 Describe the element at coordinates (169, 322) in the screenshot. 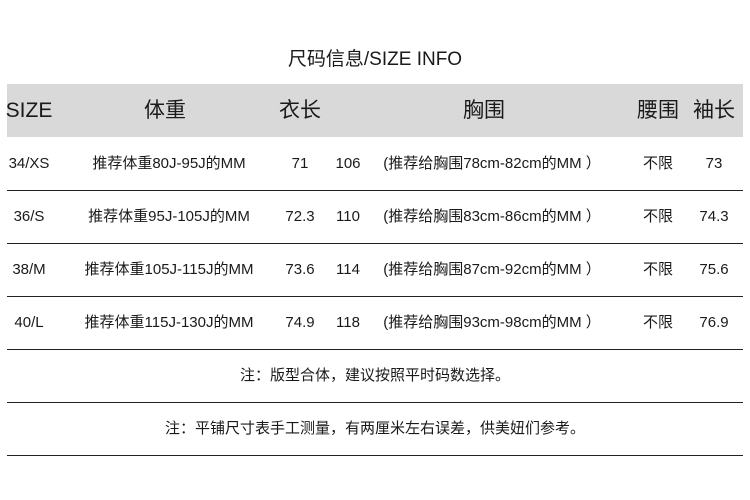

I see `cell-weight: 推荐体重115J-130J的MM` at that location.